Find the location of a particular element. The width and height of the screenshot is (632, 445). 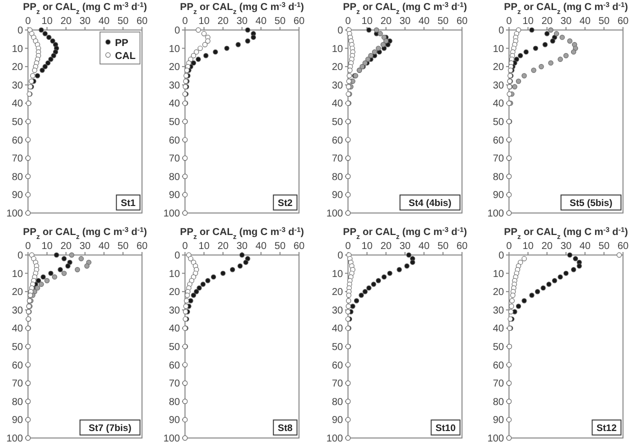

annotation: St7 (7bis) is located at coordinates (110, 428).